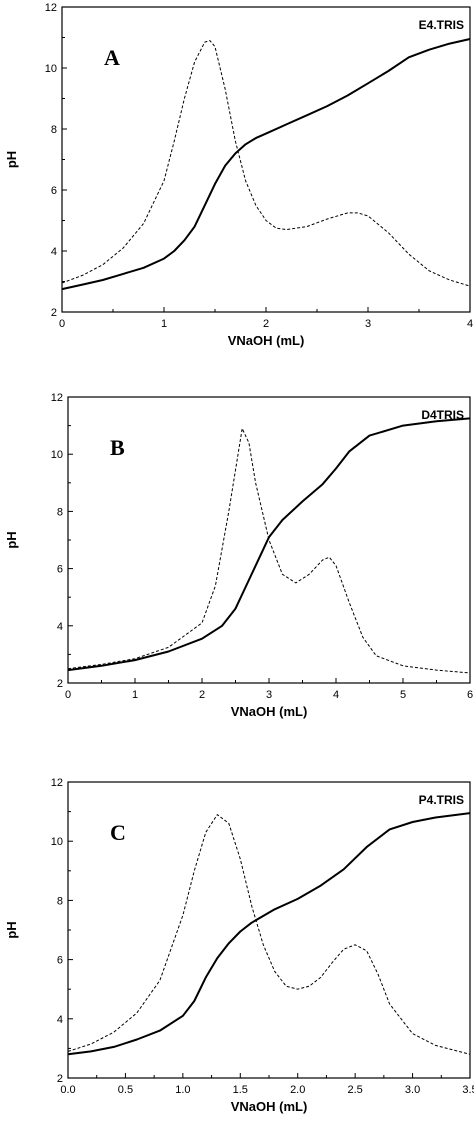  What do you see at coordinates (117, 447) in the screenshot?
I see `panel-letter: B` at bounding box center [117, 447].